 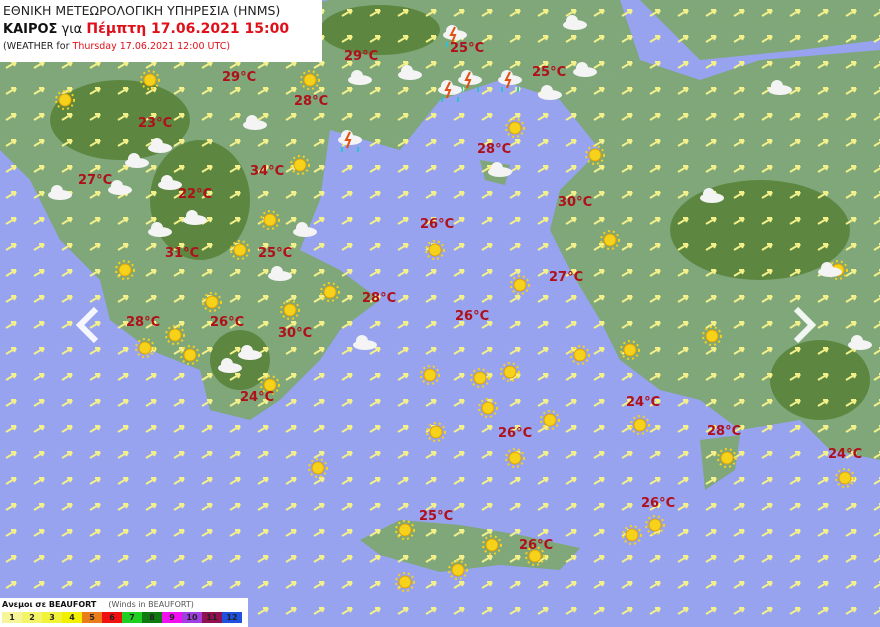 What do you see at coordinates (132, 617) in the screenshot?
I see `beaufort-level: 7` at bounding box center [132, 617].